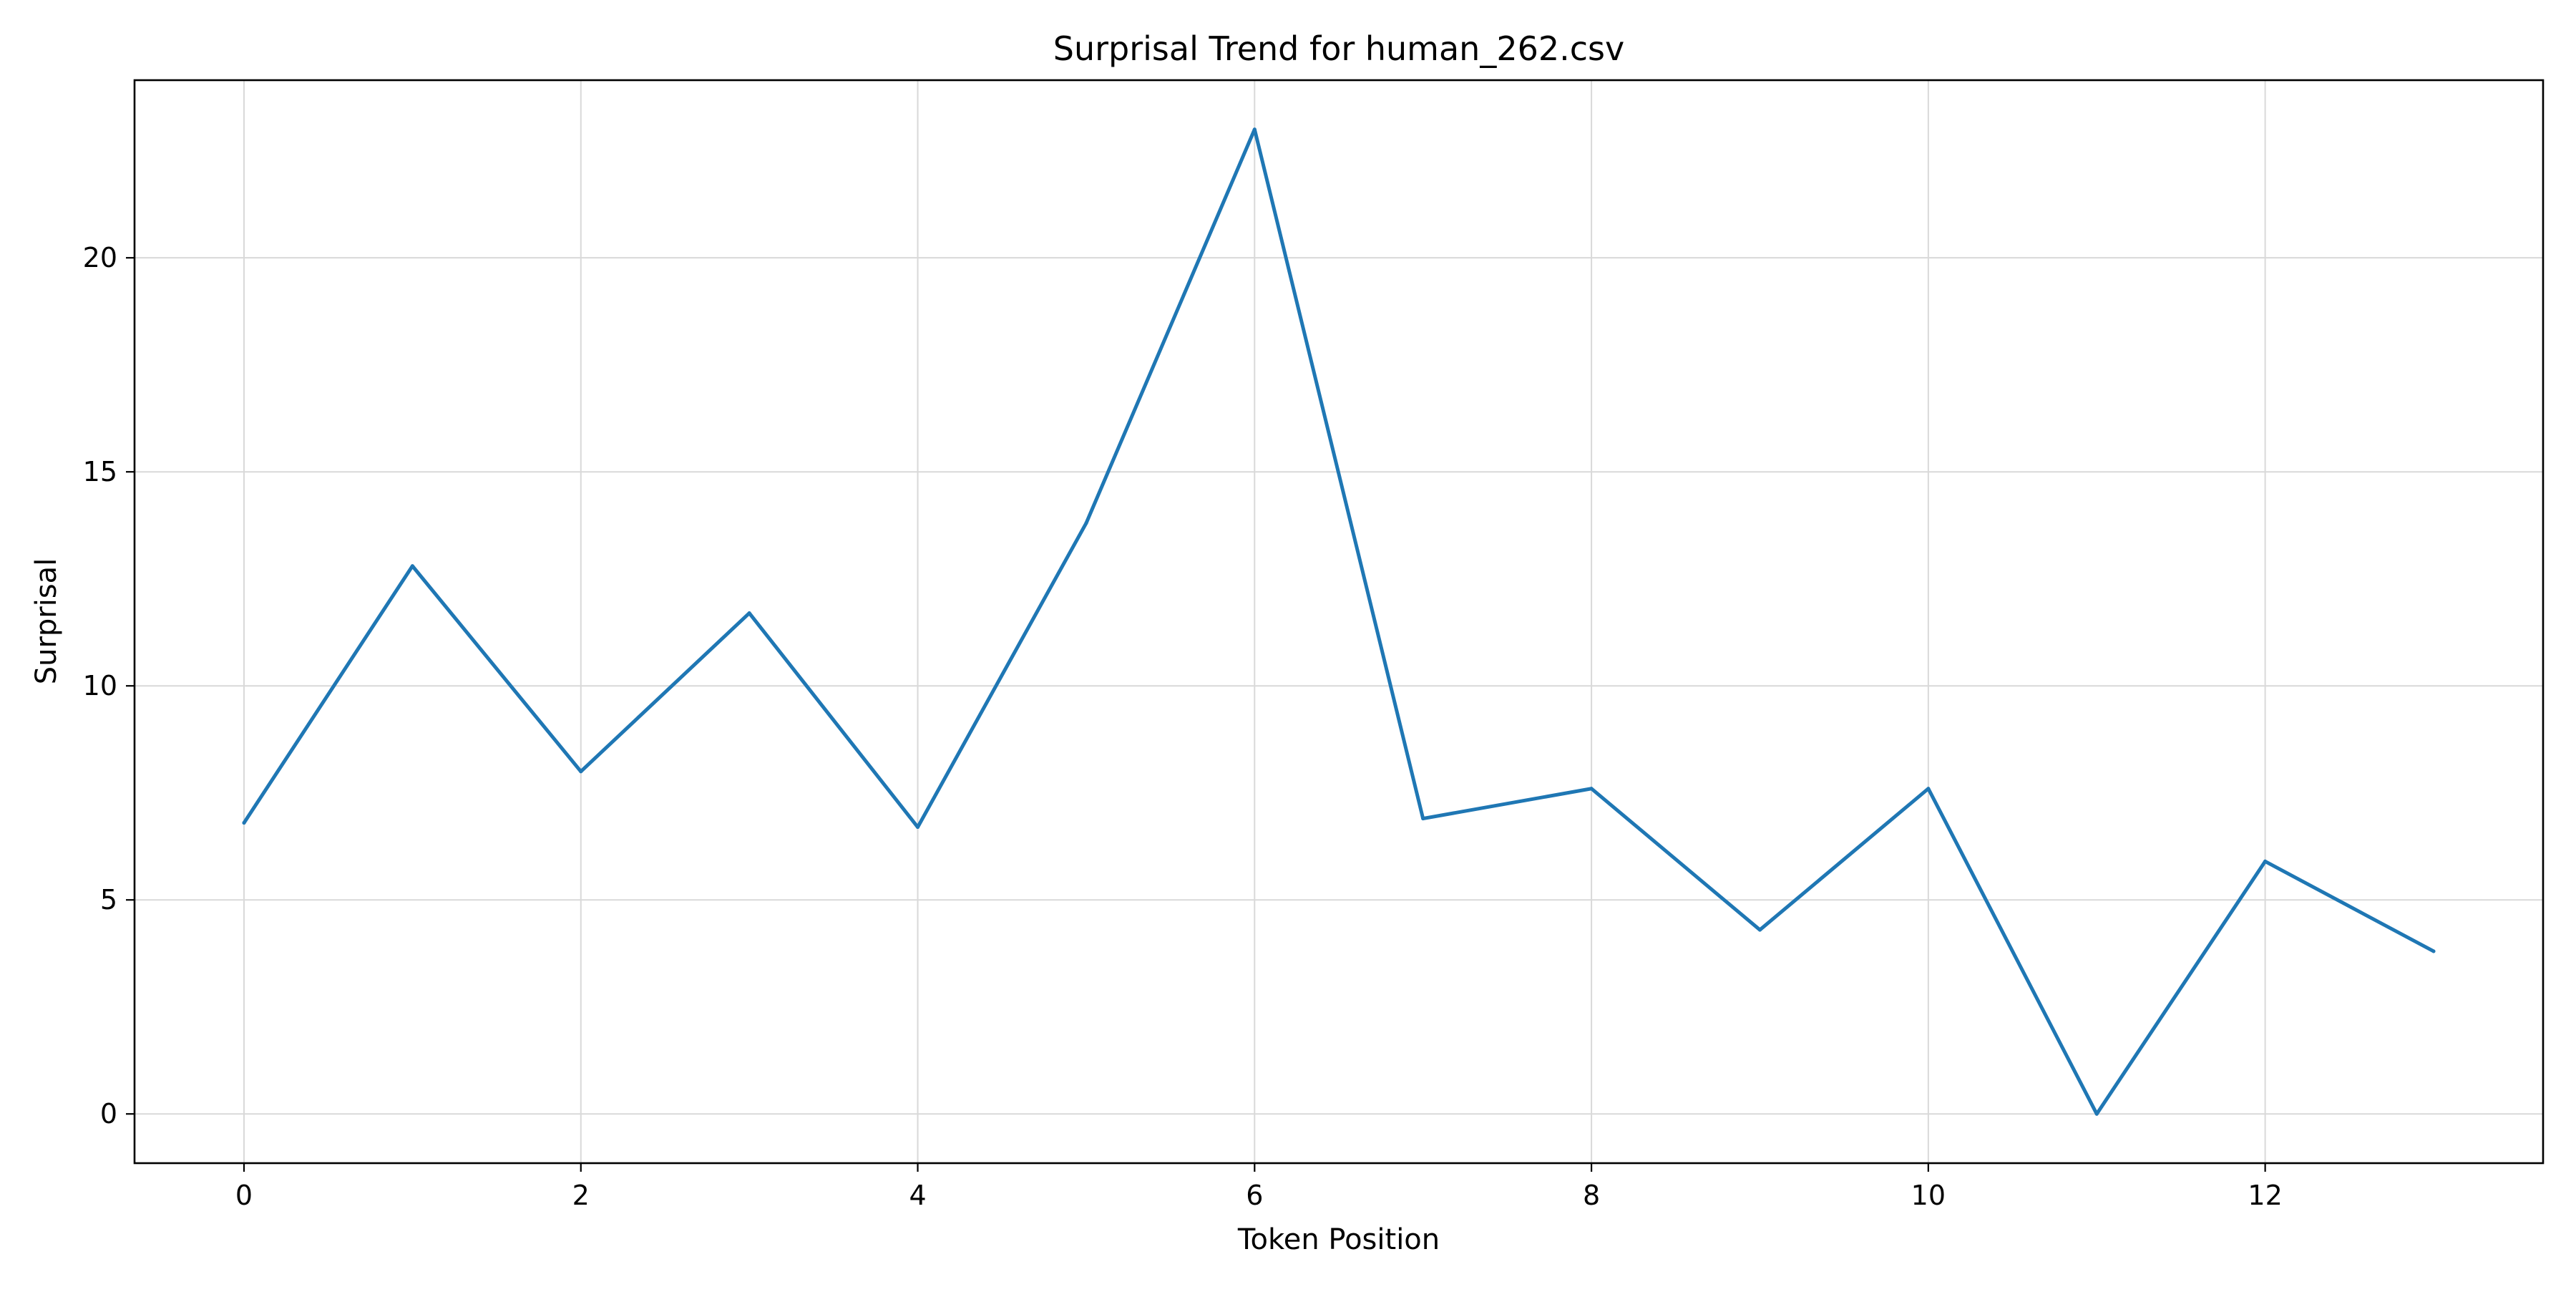 Image resolution: width=2576 pixels, height=1292 pixels. I want to click on x-tick-label: 2, so click(581, 1195).